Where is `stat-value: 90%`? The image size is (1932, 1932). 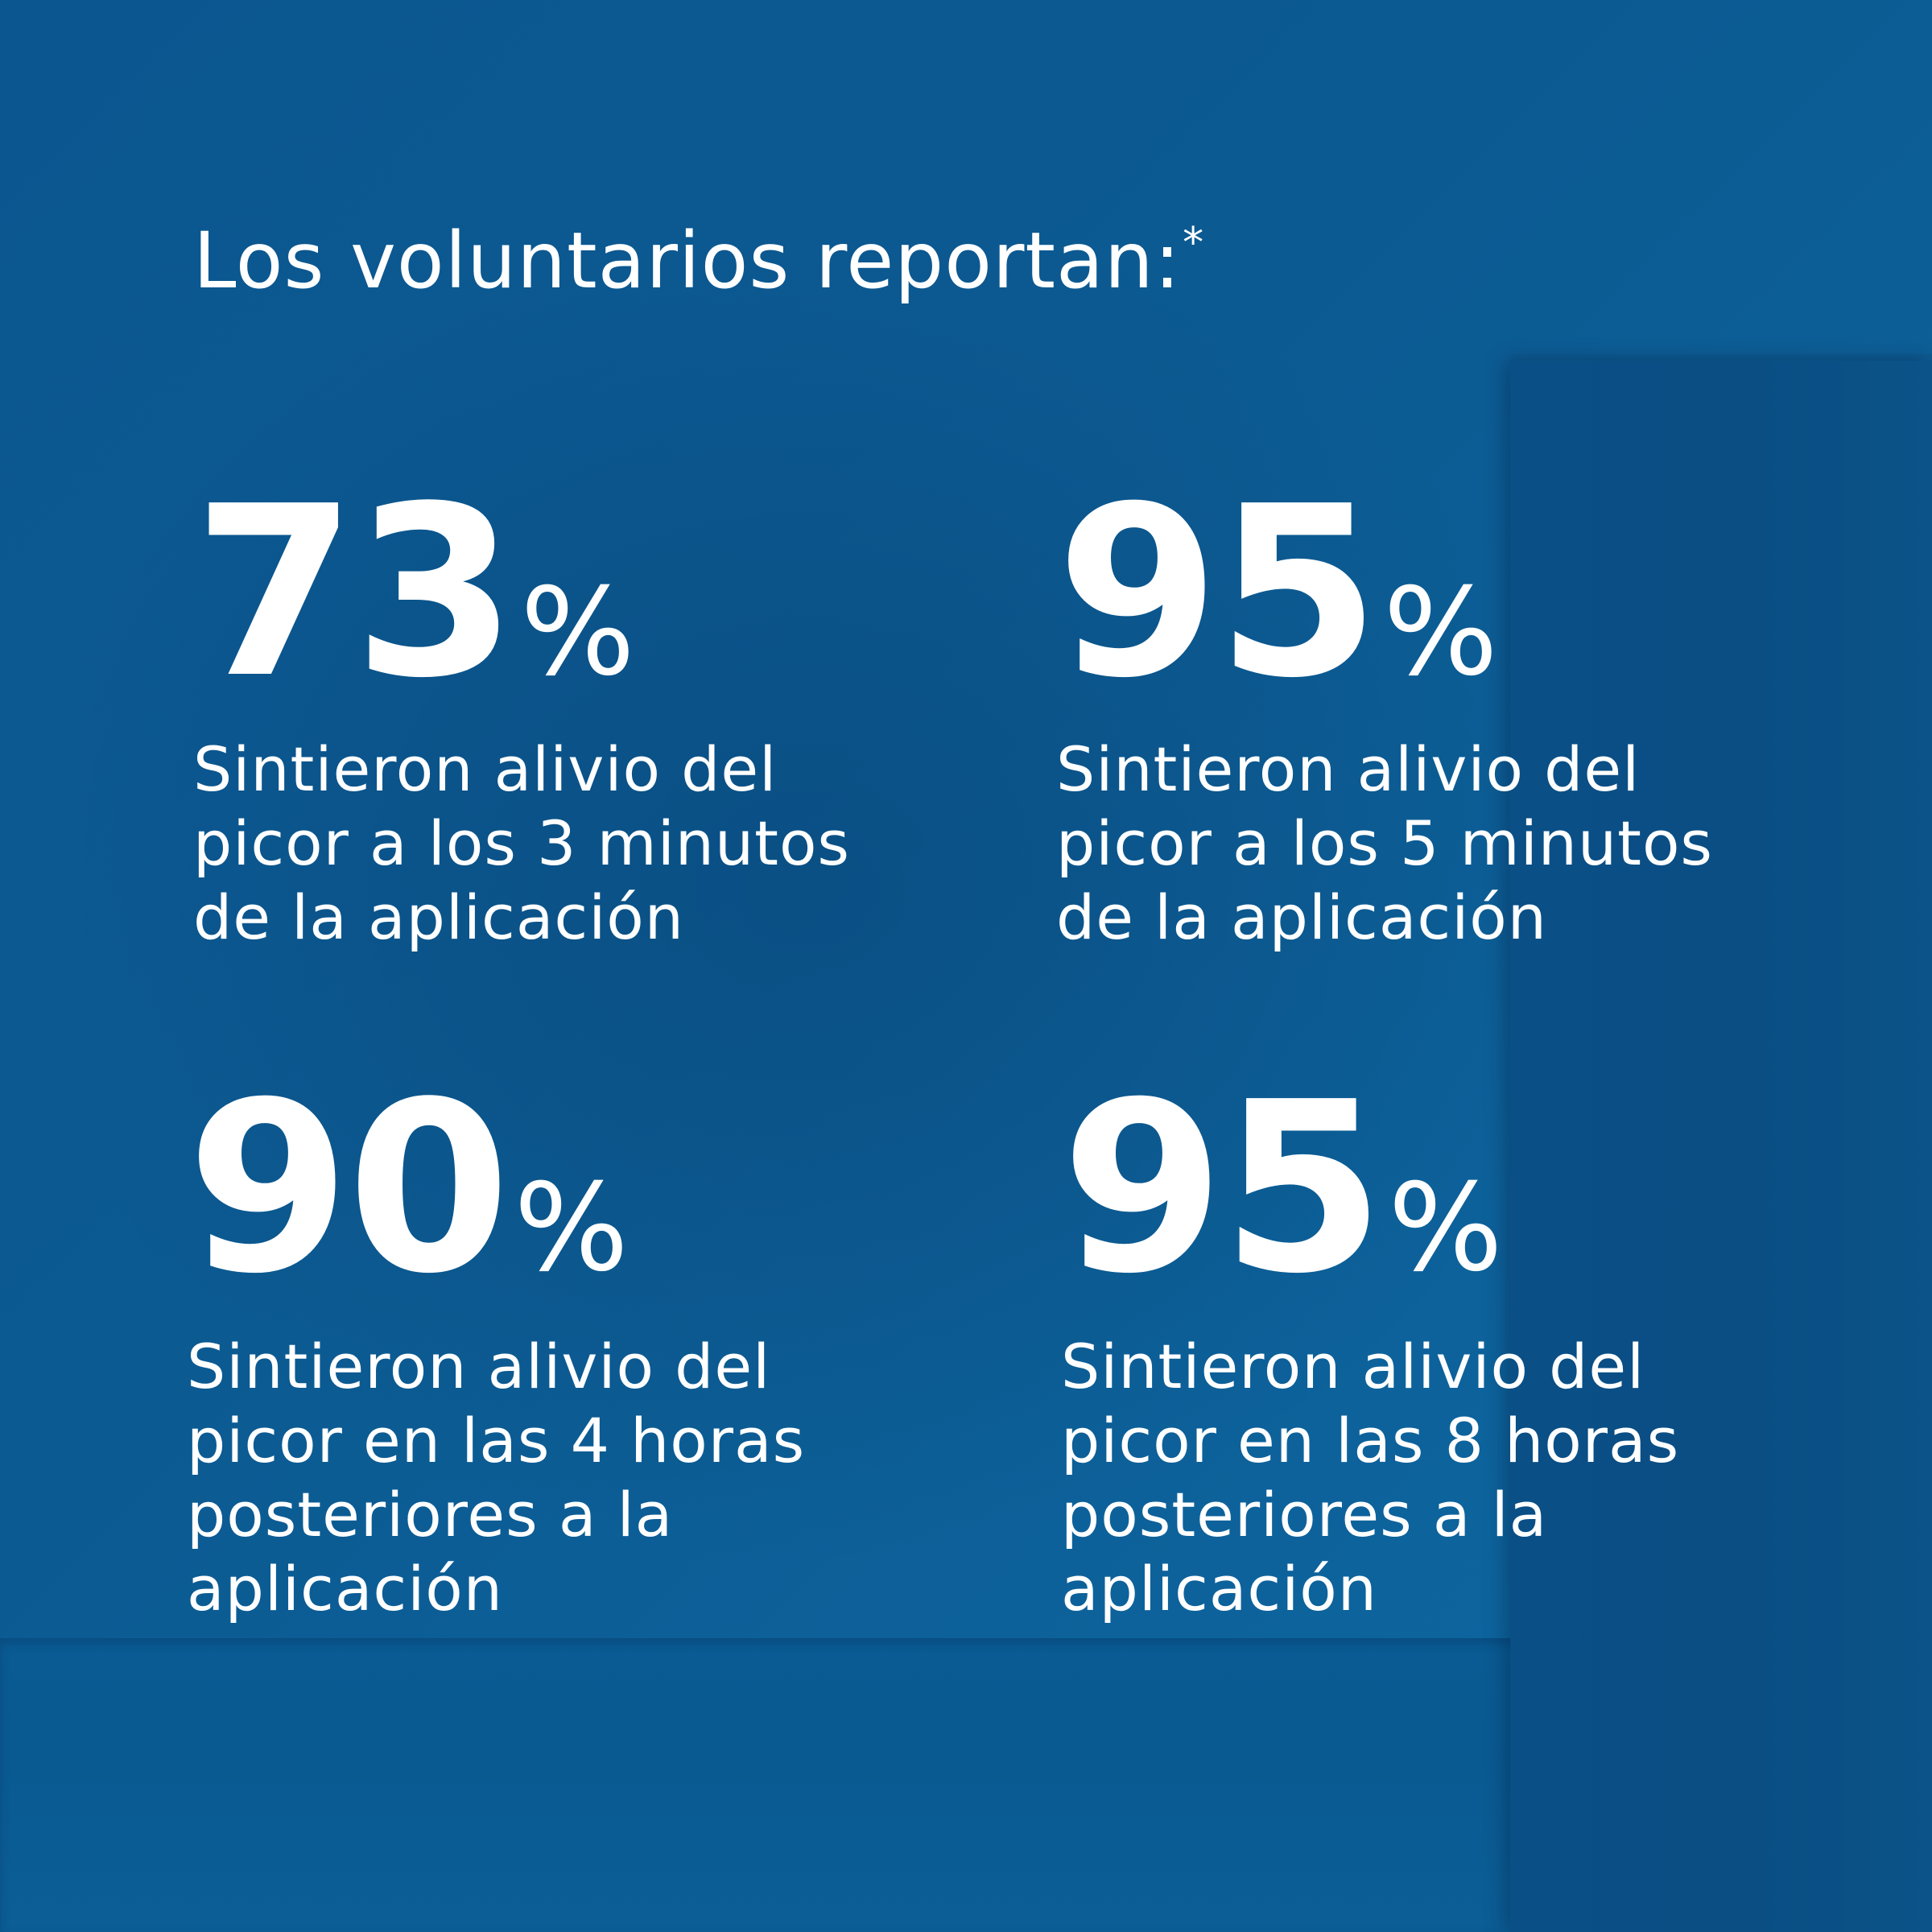
stat-value: 90% is located at coordinates (541, 1188).